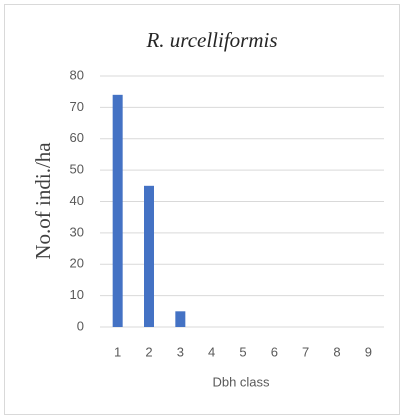 This screenshot has width=403, height=419. What do you see at coordinates (77, 231) in the screenshot?
I see `y-tick-label: 30` at bounding box center [77, 231].